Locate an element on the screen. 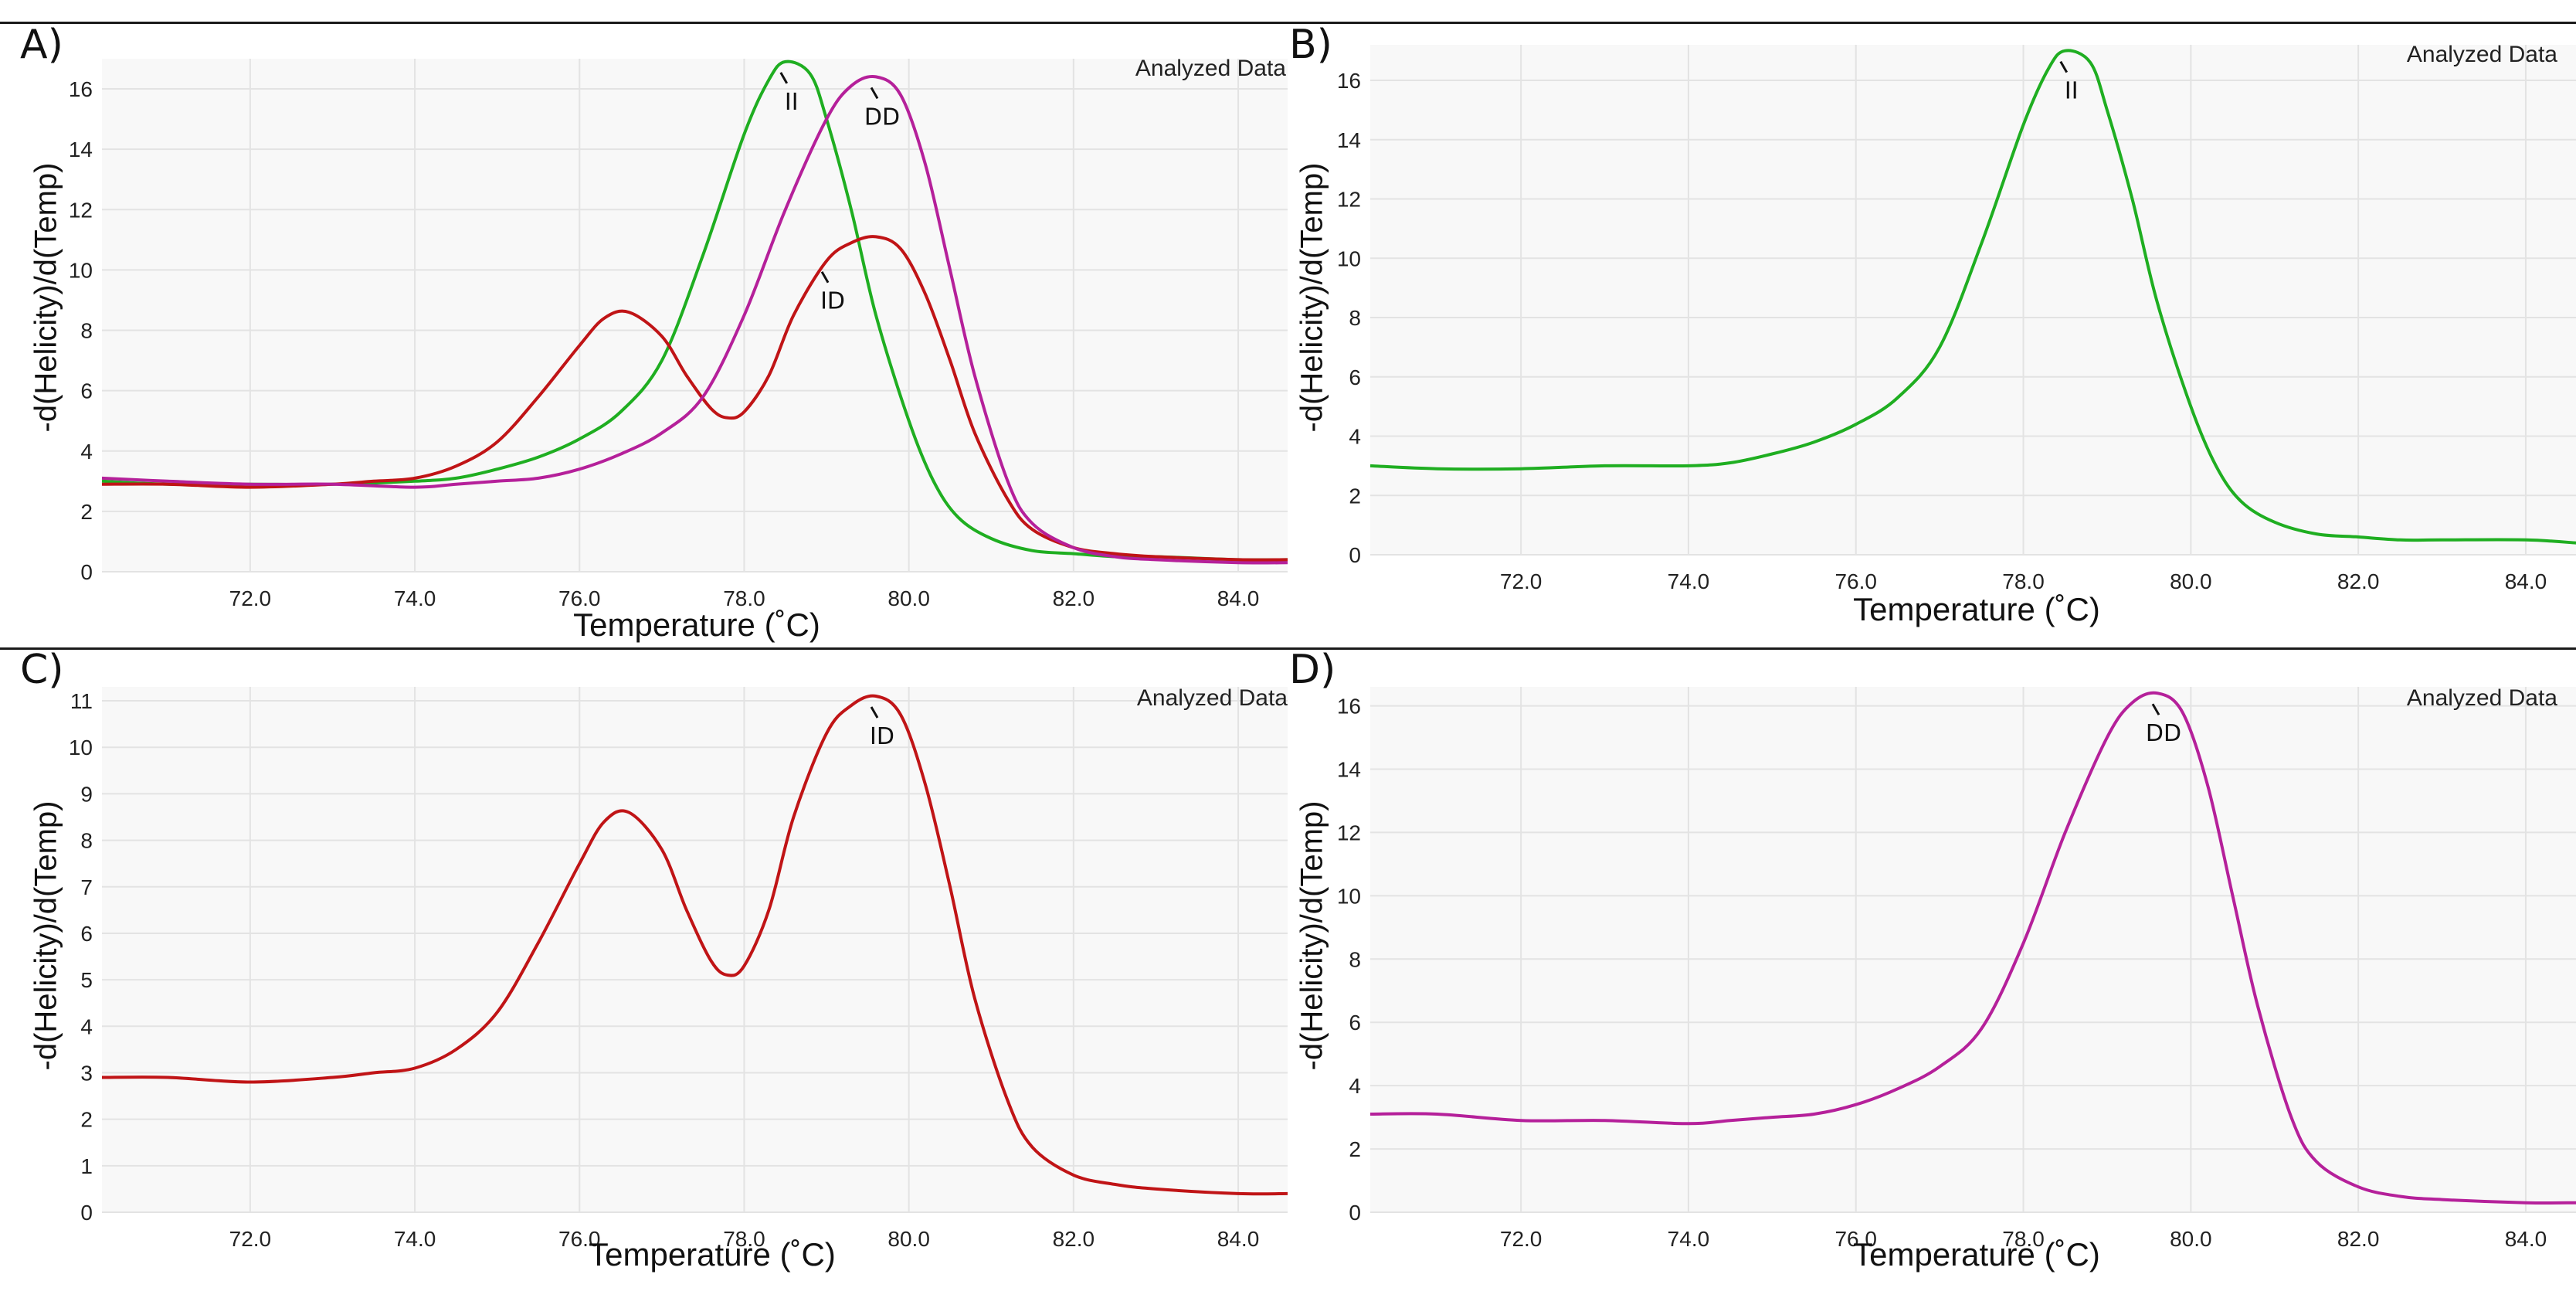 This screenshot has width=2576, height=1298. y-tick-label: 5 is located at coordinates (86, 980).